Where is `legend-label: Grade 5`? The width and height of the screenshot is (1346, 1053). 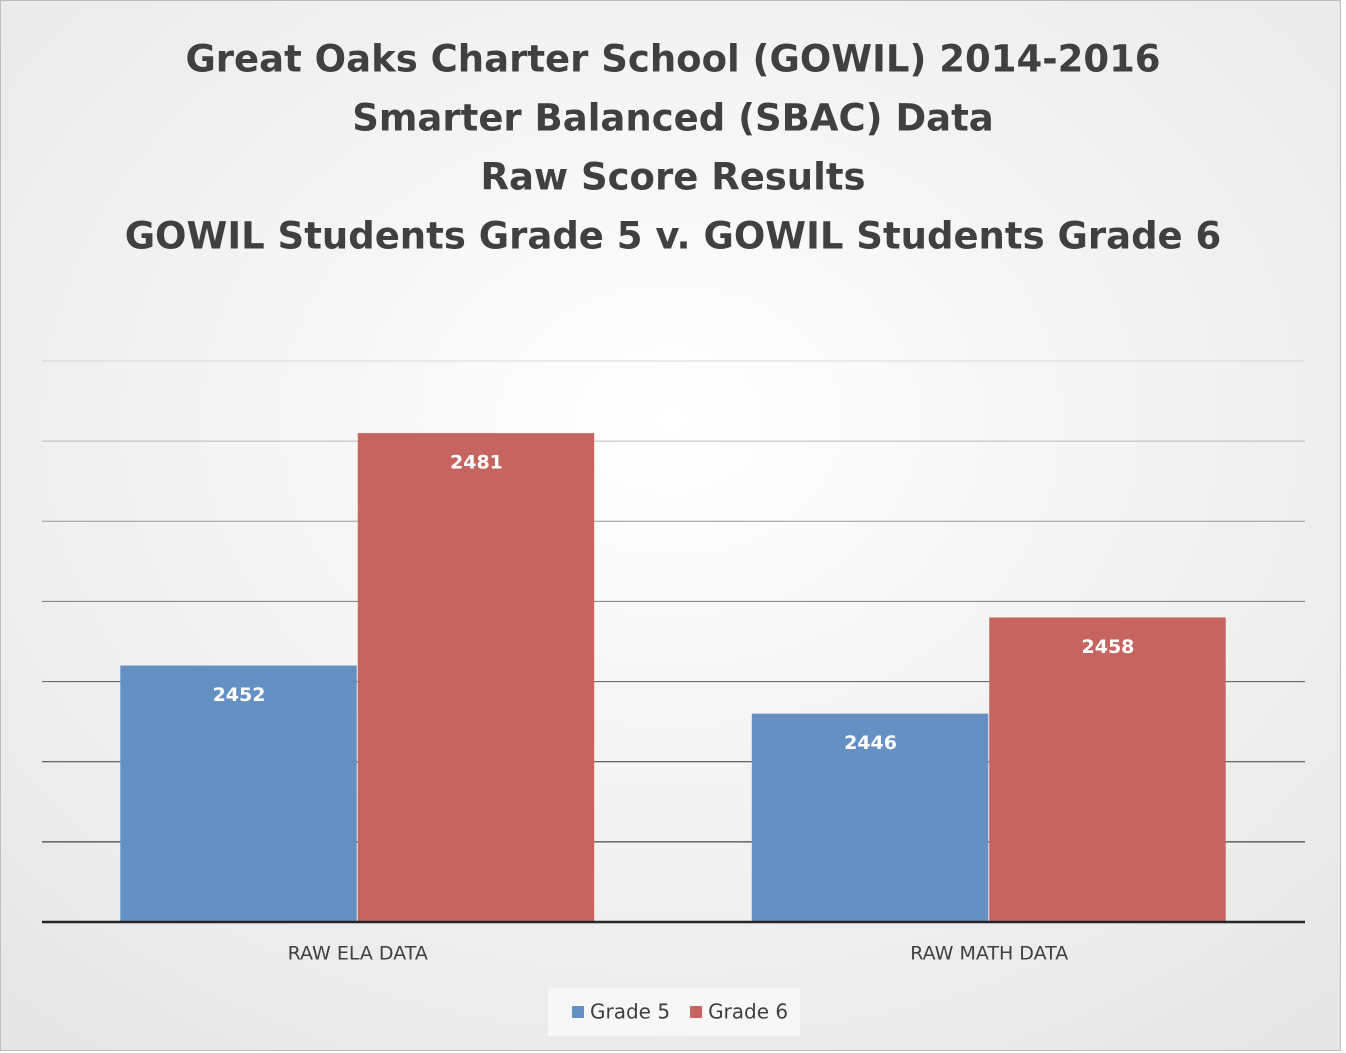
legend-label: Grade 5 is located at coordinates (630, 1012).